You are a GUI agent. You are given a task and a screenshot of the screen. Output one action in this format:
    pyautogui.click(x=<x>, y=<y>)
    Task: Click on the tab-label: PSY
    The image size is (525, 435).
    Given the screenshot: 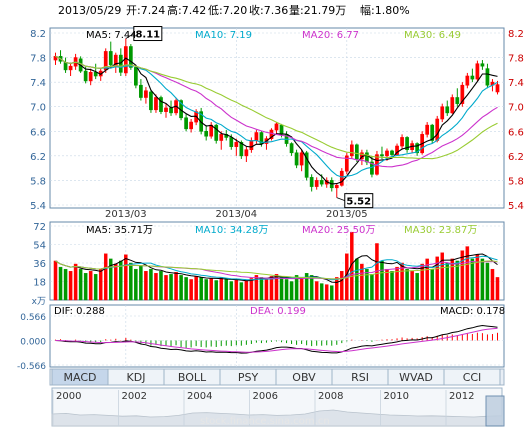 What is the action you would take?
    pyautogui.click(x=248, y=377)
    